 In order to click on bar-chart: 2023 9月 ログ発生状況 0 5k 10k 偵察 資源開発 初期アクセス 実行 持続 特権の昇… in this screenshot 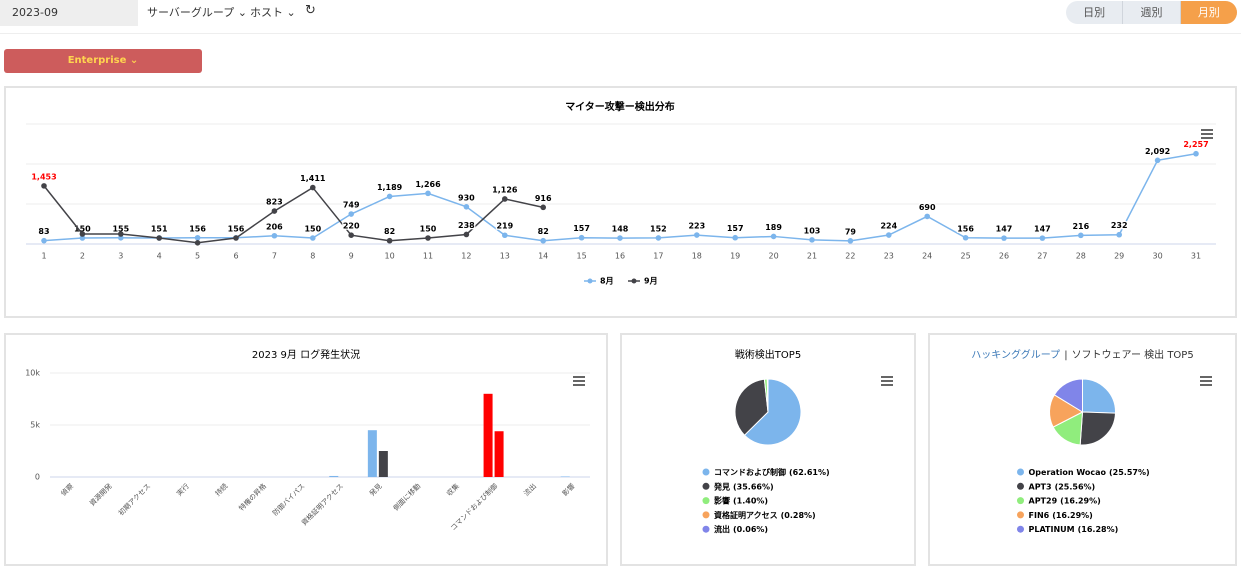, I will do `click(307, 440)`.